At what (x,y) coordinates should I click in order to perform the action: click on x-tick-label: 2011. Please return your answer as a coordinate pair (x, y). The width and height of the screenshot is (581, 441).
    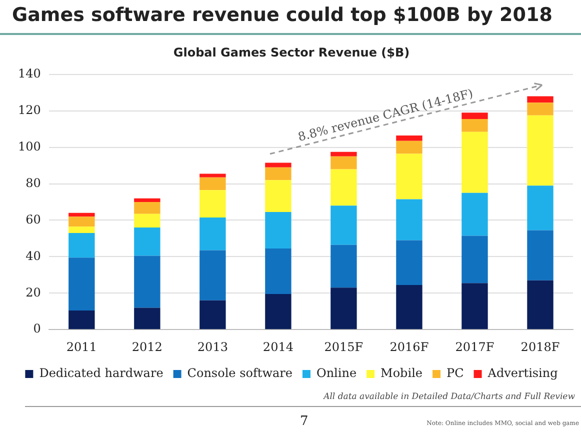
    Looking at the image, I should click on (81, 347).